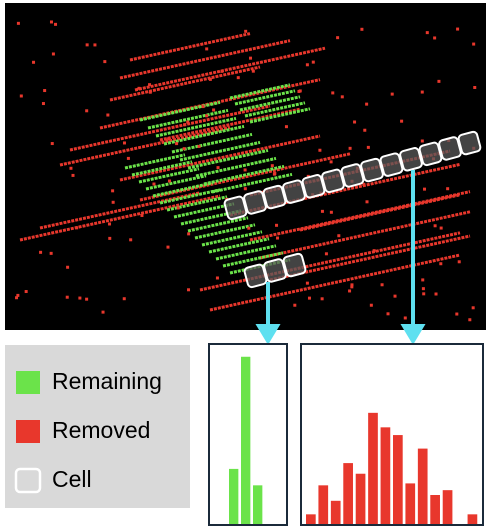  I want to click on legend: Remaining Removed Cell, so click(88, 431).